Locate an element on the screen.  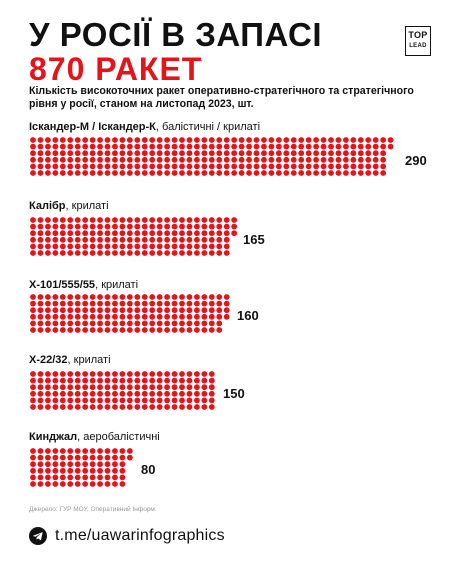
category-label-1: Калібр, крилаті is located at coordinates (69, 206).